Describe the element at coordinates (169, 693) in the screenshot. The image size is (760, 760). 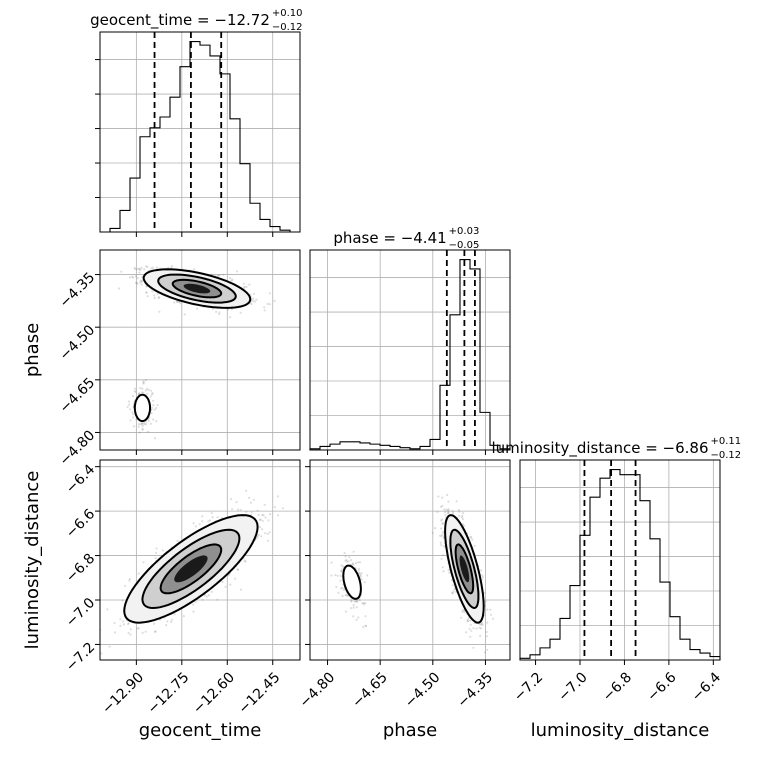
I see `x-tick-label-geocent_time: −12.75` at that location.